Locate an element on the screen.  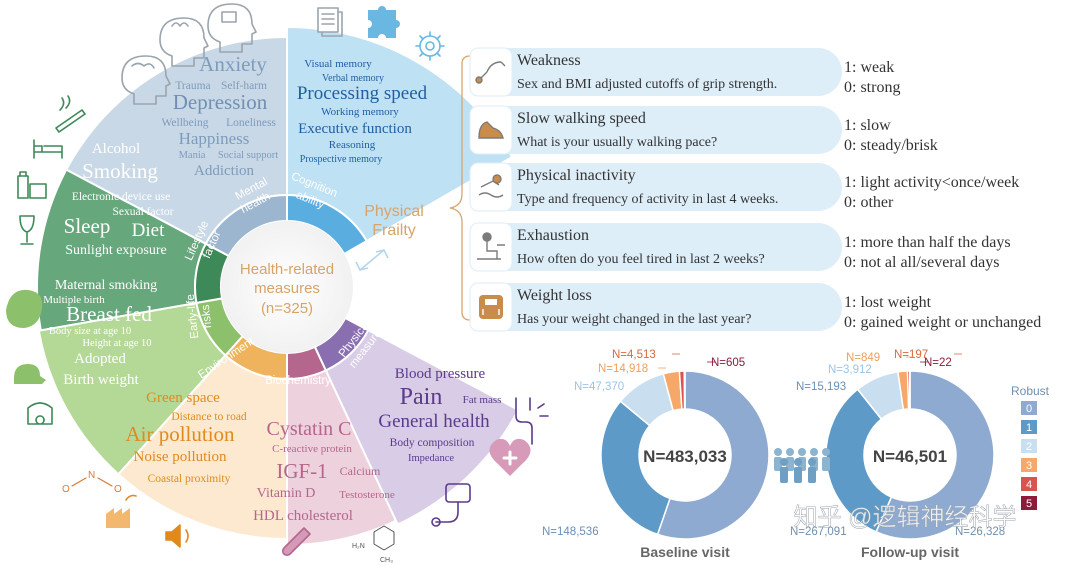
food-icon is located at coordinates (32, 185).